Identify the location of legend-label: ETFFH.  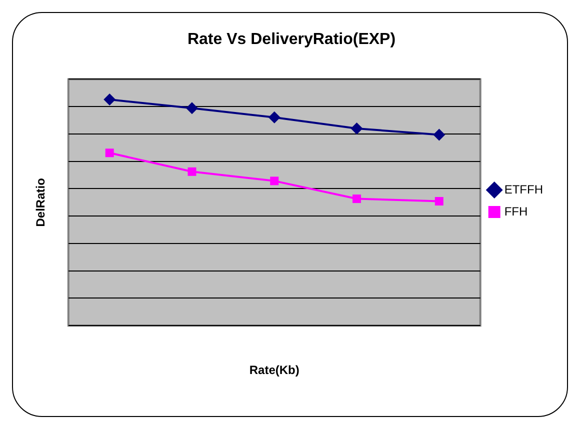
(524, 189).